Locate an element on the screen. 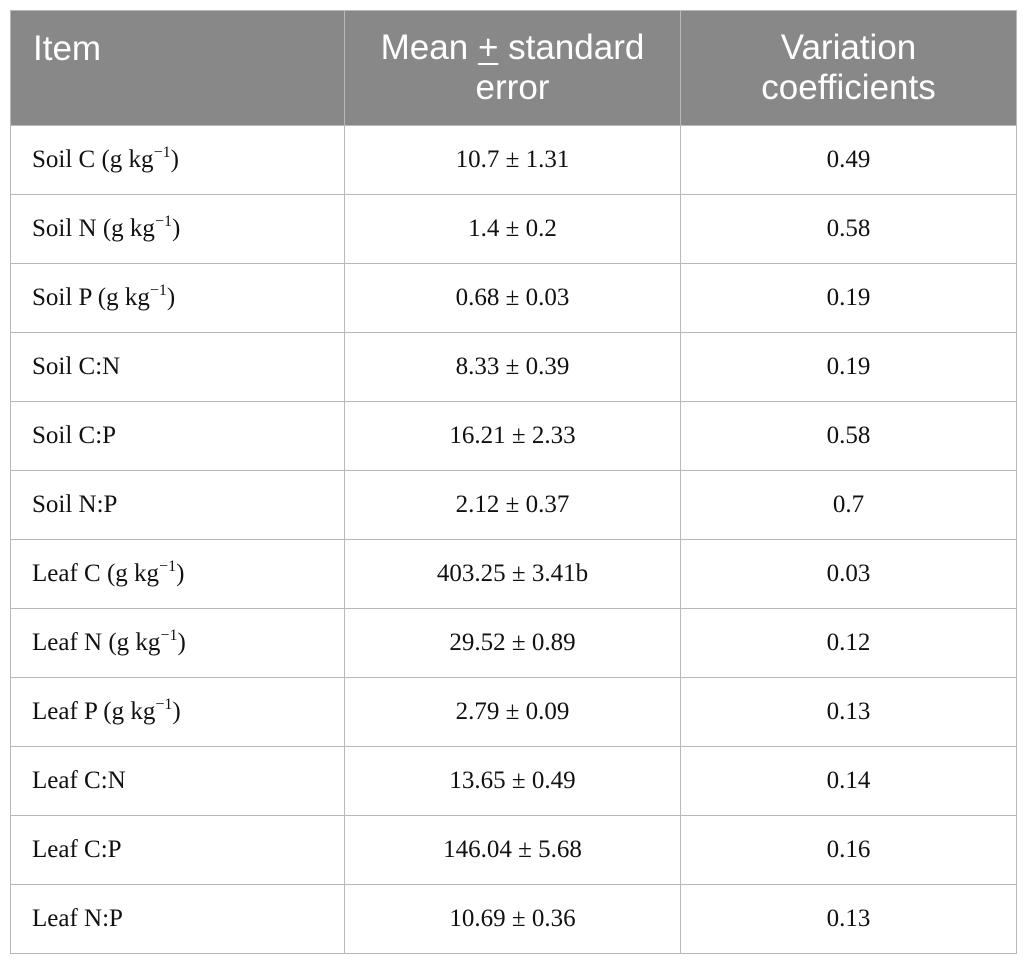  item-name: Soil C is located at coordinates (64, 159).